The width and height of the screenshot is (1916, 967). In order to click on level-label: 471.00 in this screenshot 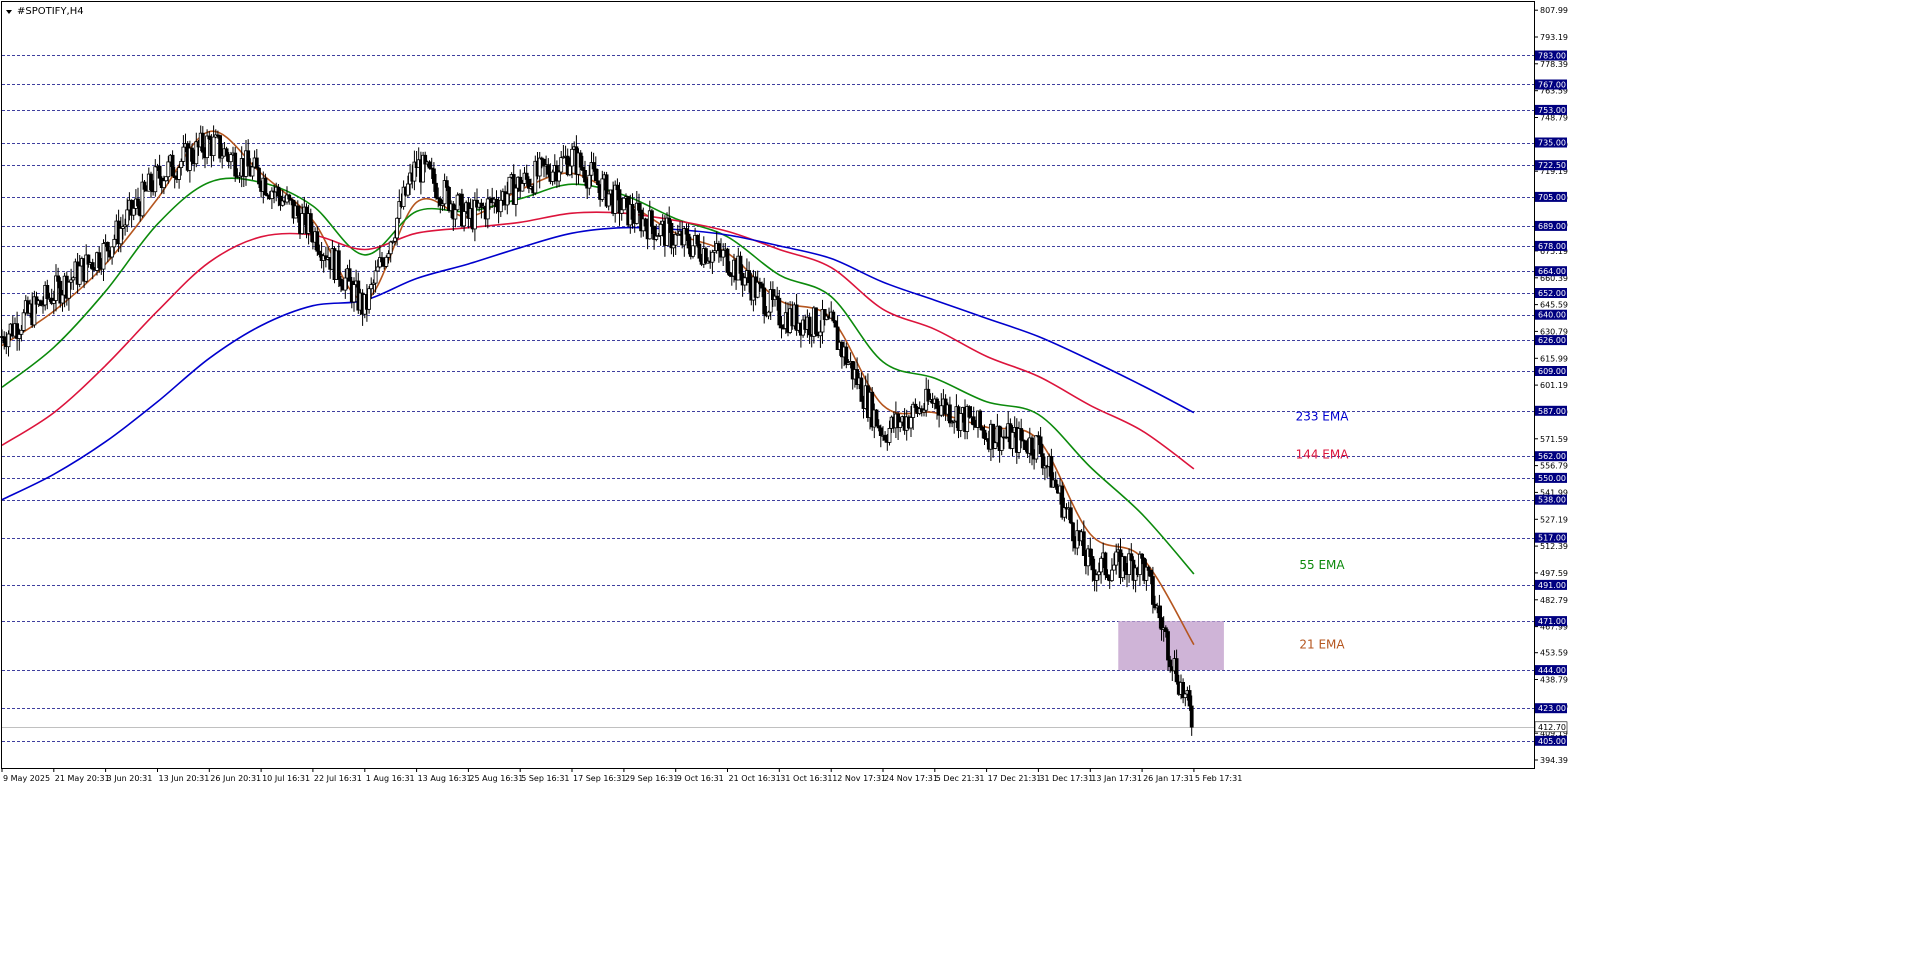, I will do `click(1552, 621)`.